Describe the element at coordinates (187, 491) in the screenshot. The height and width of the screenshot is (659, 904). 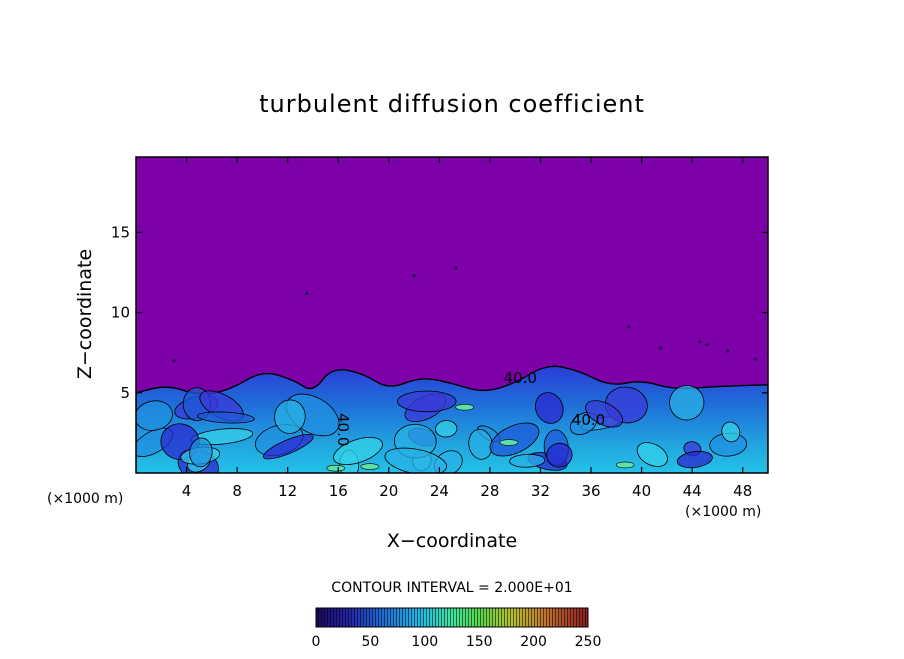
I see `x-tick-label-0: 4` at that location.